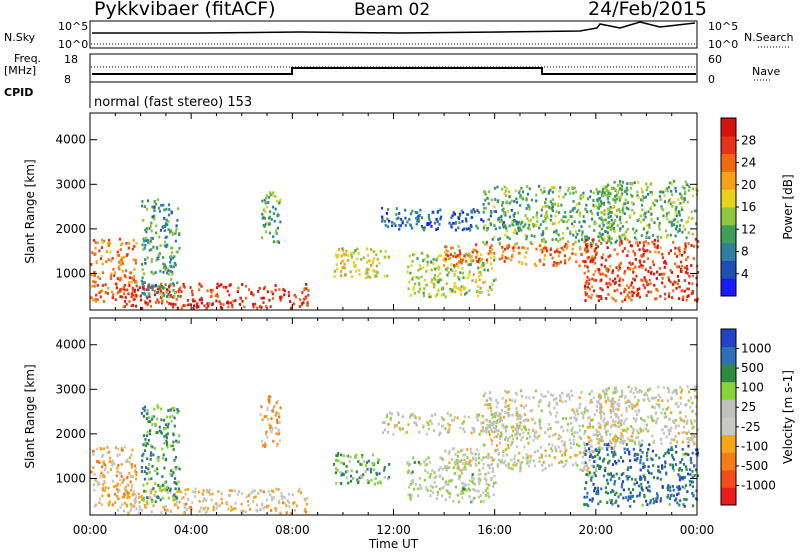  Describe the element at coordinates (71, 59) in the screenshot. I see `freq-tick-top: 18` at that location.